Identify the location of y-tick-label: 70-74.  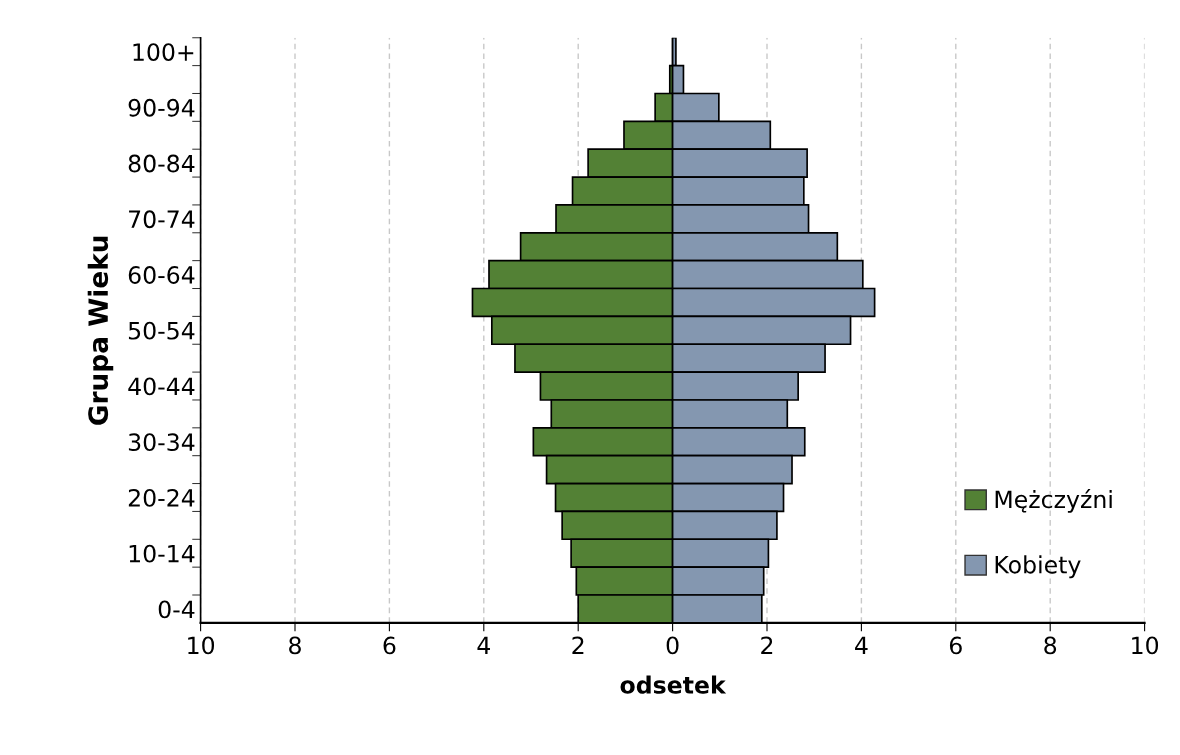
(162, 219).